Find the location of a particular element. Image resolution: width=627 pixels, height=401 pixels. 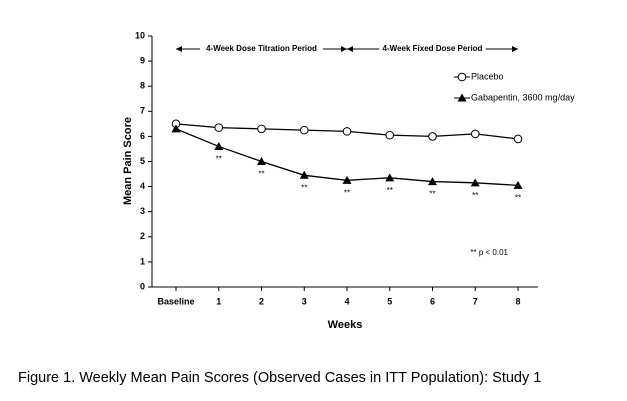

x-tick-label: 4 is located at coordinates (346, 301).